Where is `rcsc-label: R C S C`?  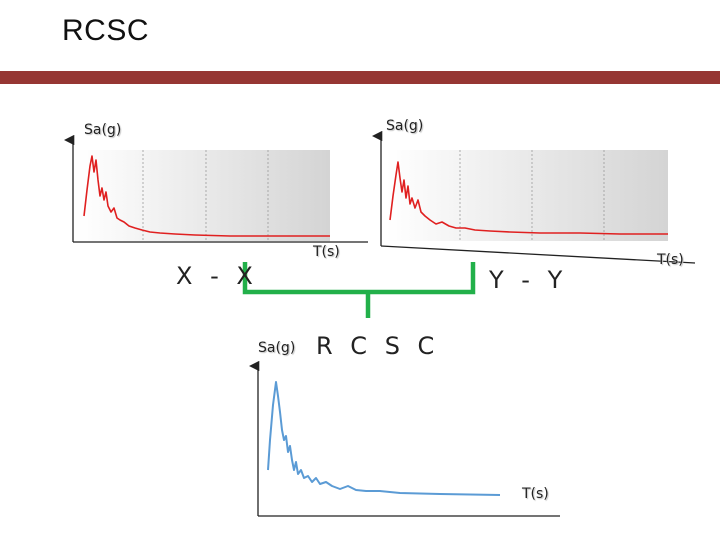
rcsc-label: R C S C is located at coordinates (377, 346).